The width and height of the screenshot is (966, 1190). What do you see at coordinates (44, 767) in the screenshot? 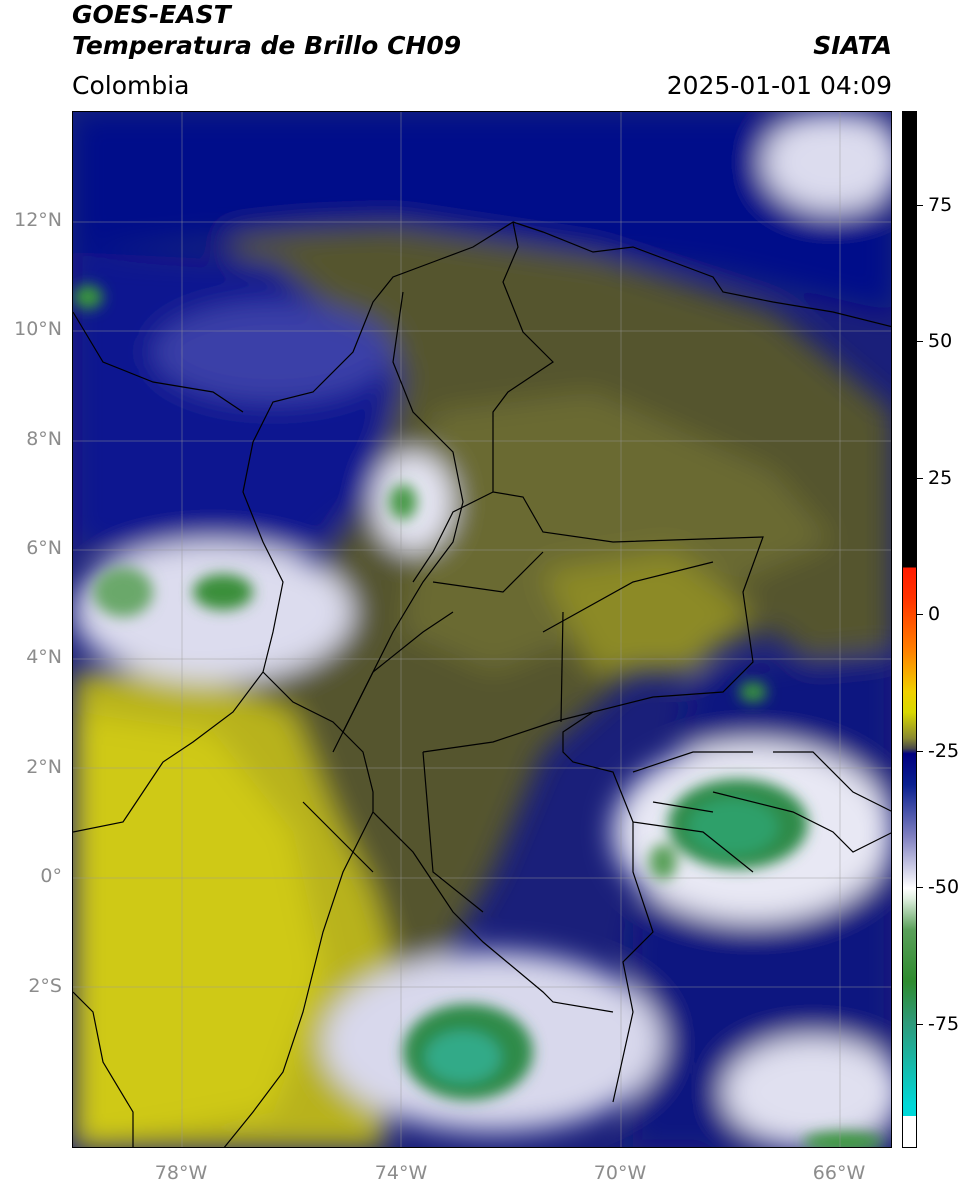
I see `lat-label-2n: 2°N` at bounding box center [44, 767].